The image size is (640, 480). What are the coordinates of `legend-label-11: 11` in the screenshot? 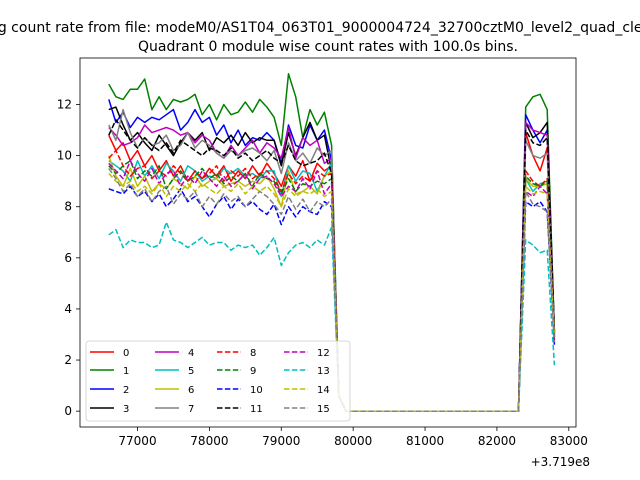 It's located at (256, 409).